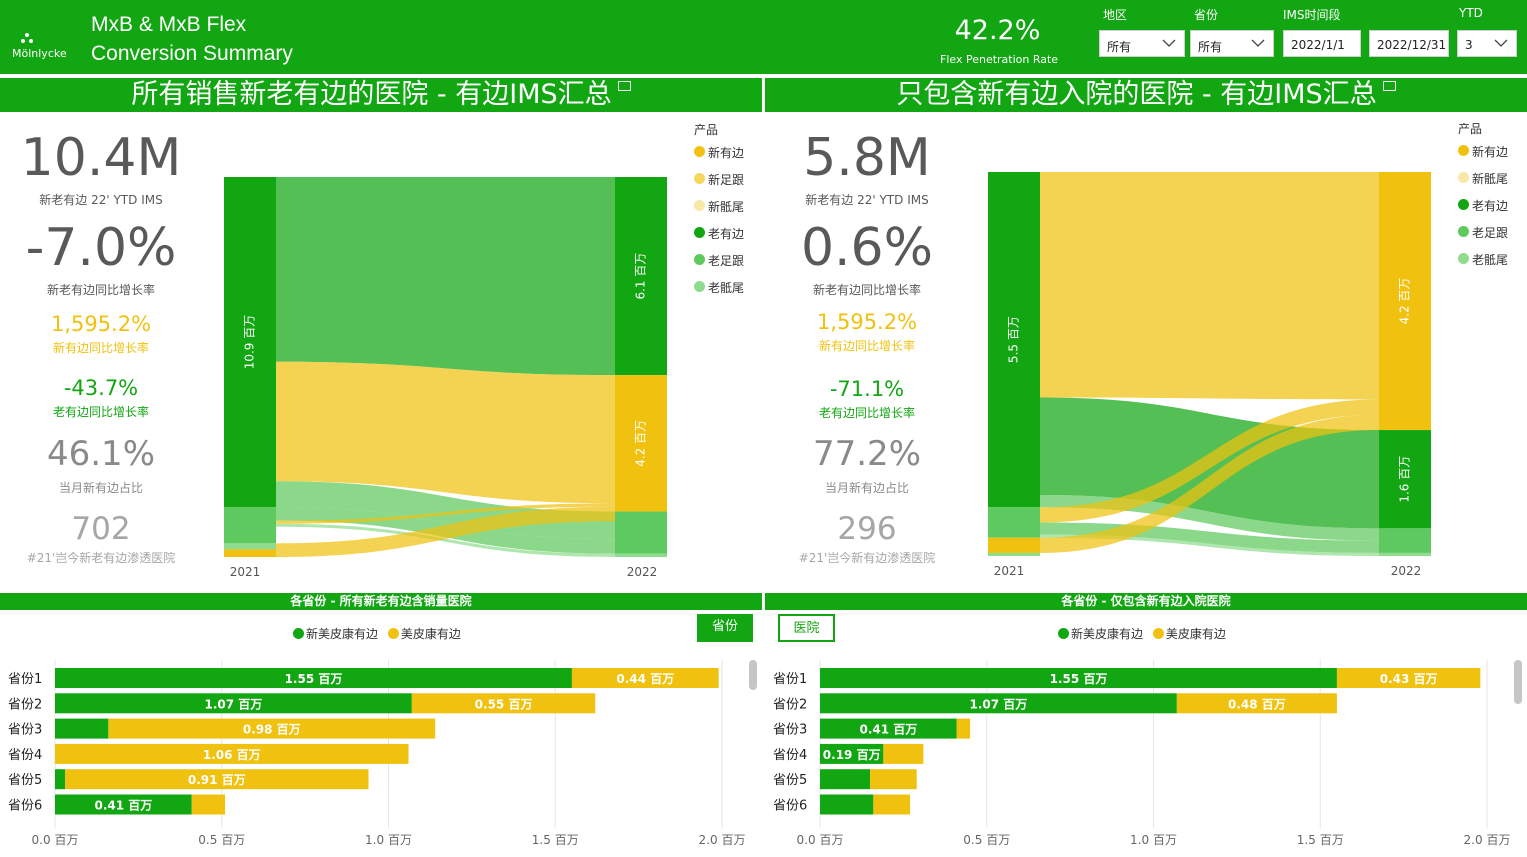 This screenshot has height=857, width=1527. I want to click on kpi-label: 新老有边同比增长率, so click(866, 290).